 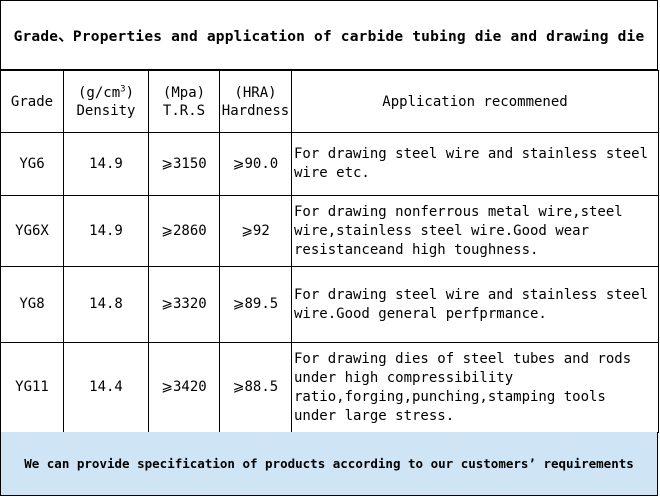 What do you see at coordinates (255, 92) in the screenshot?
I see `hardness-unit: (HRA)` at bounding box center [255, 92].